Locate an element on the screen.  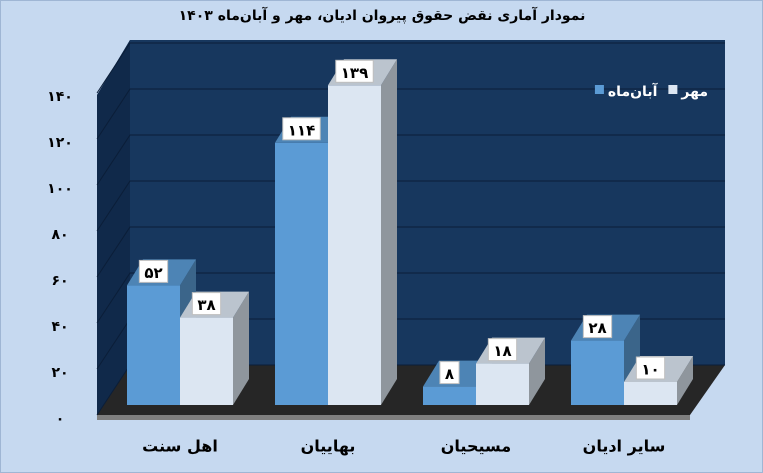
value-label: ۸ is located at coordinates (449, 374).